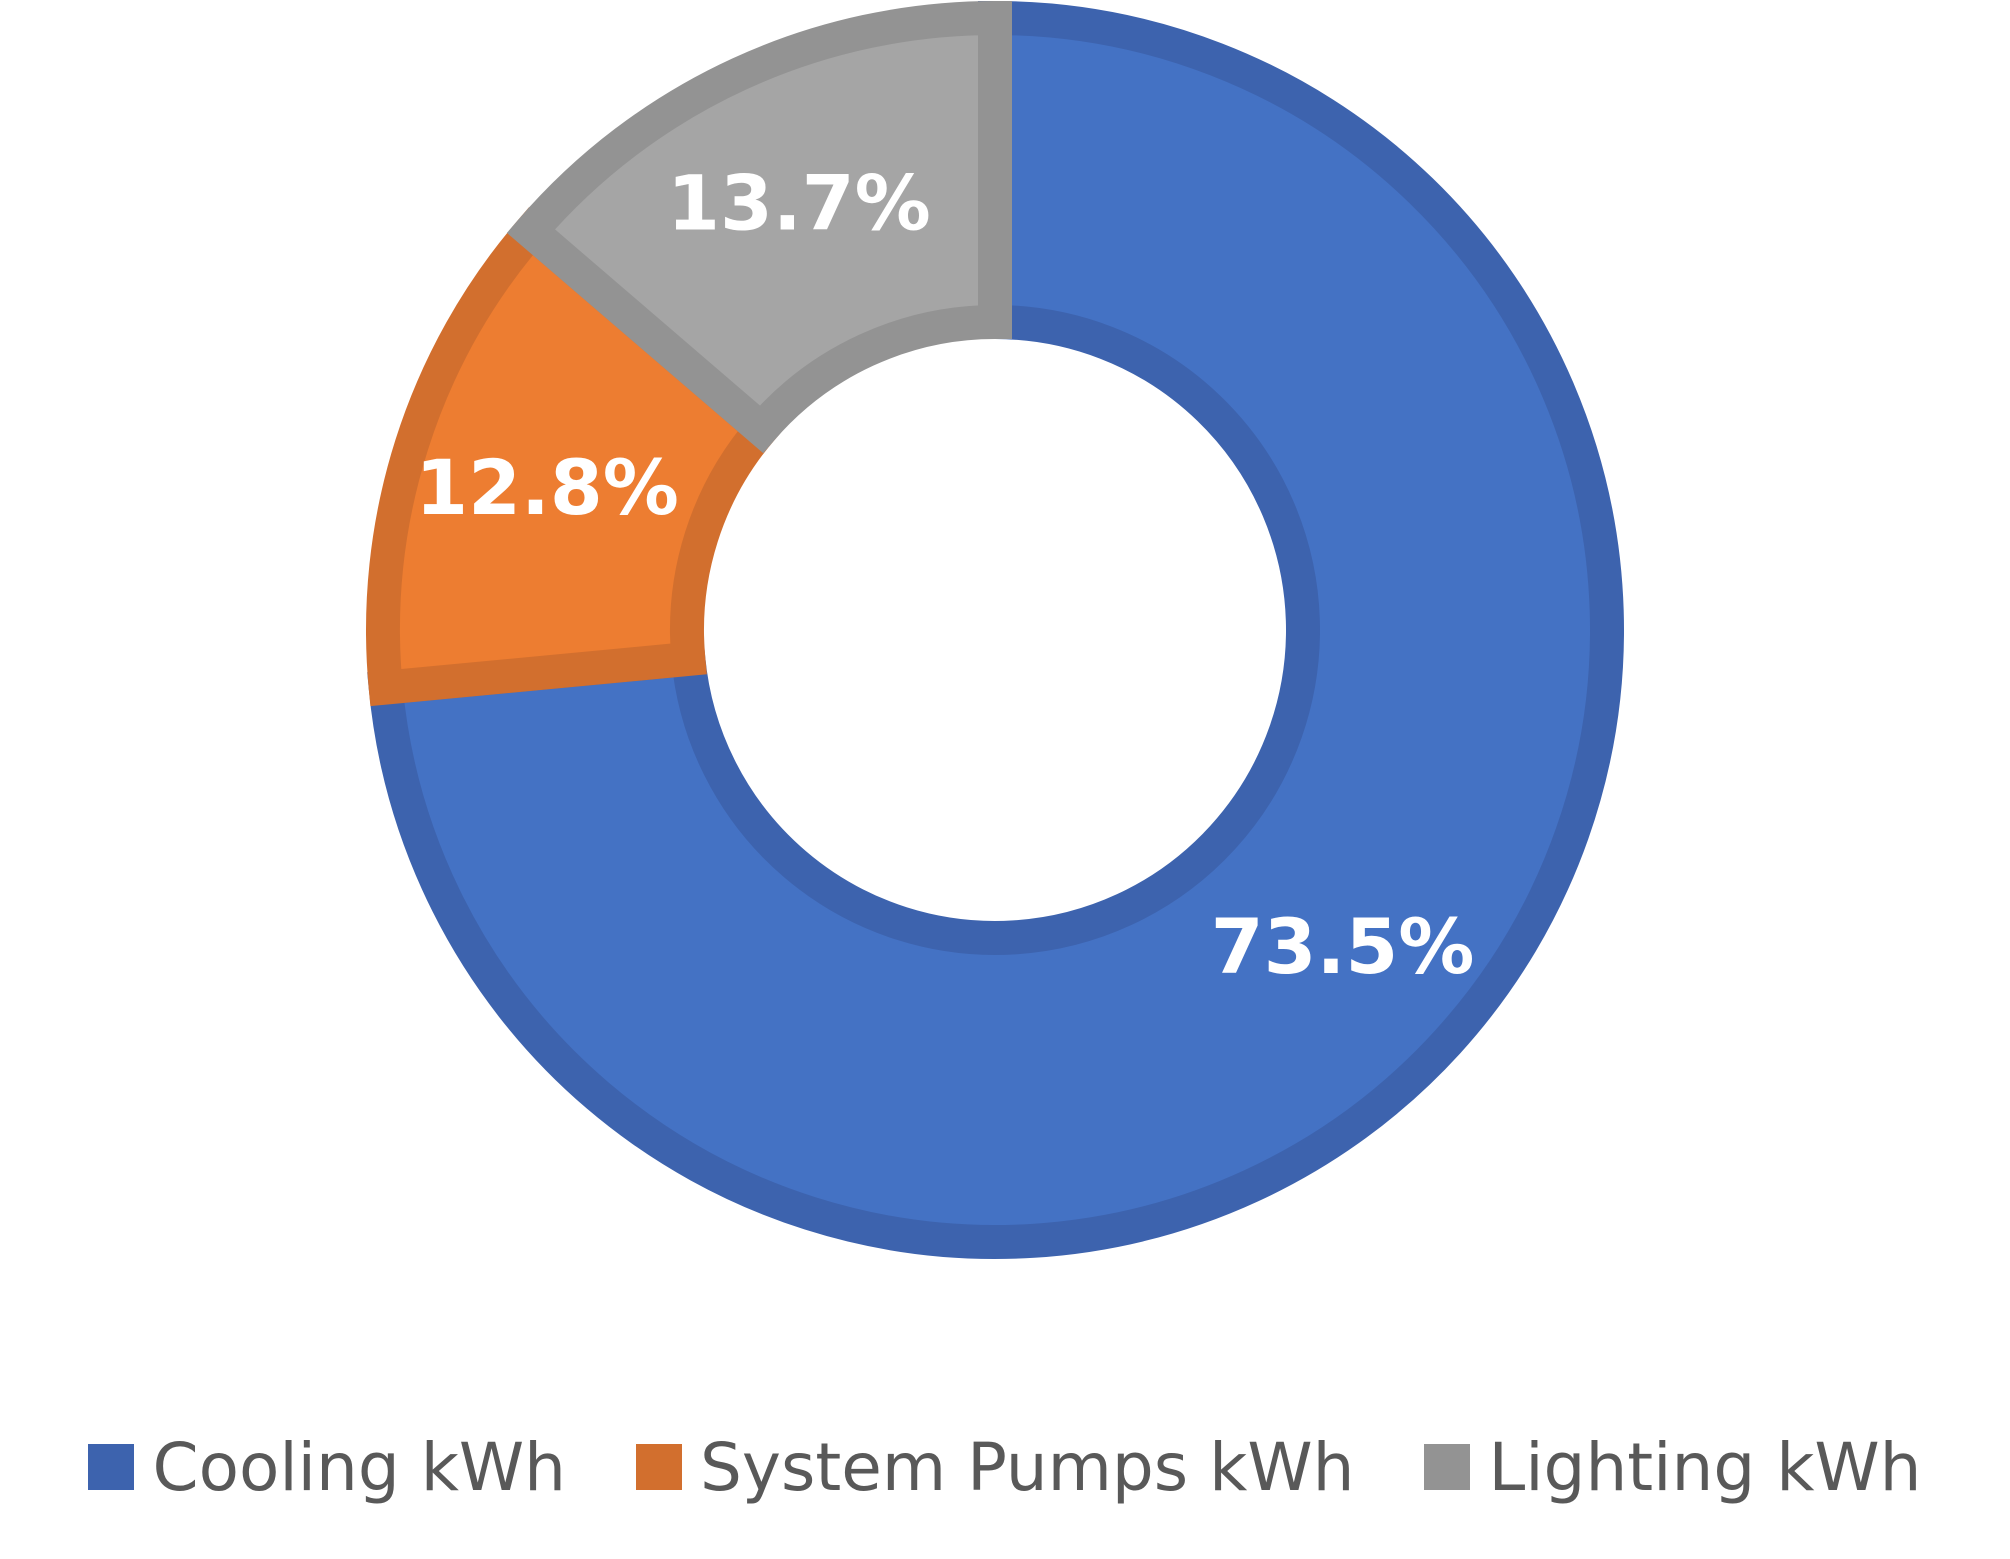 This screenshot has width=2010, height=1559. I want to click on legend-swatch-system-pumps, so click(659, 1467).